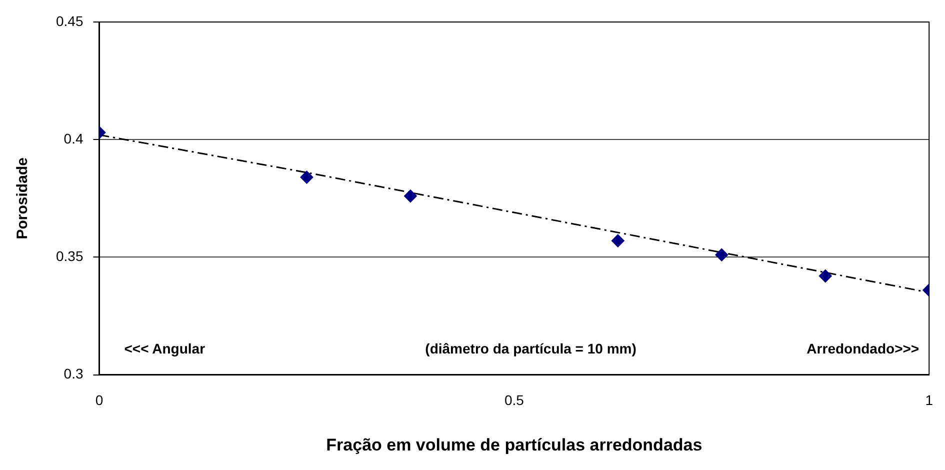  Describe the element at coordinates (514, 400) in the screenshot. I see `x-tick-label: 0.5` at that location.